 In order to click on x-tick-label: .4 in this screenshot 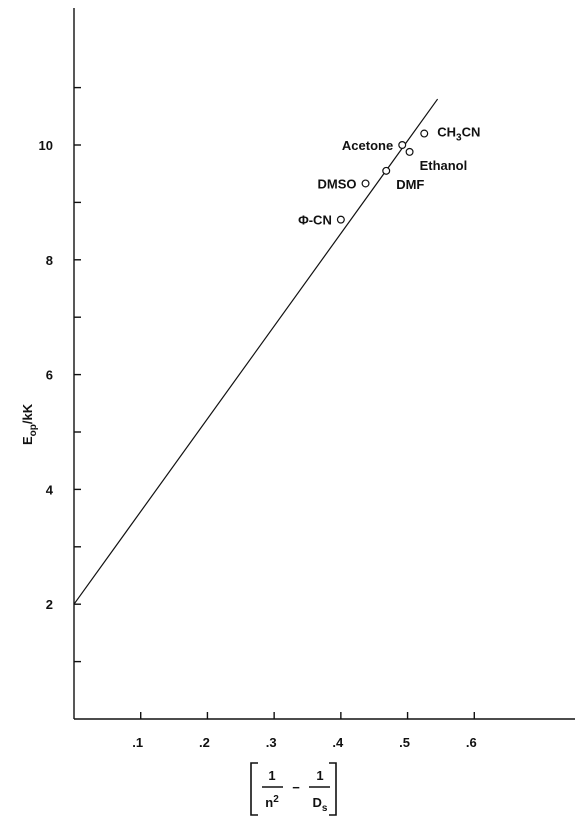, I will do `click(338, 742)`.